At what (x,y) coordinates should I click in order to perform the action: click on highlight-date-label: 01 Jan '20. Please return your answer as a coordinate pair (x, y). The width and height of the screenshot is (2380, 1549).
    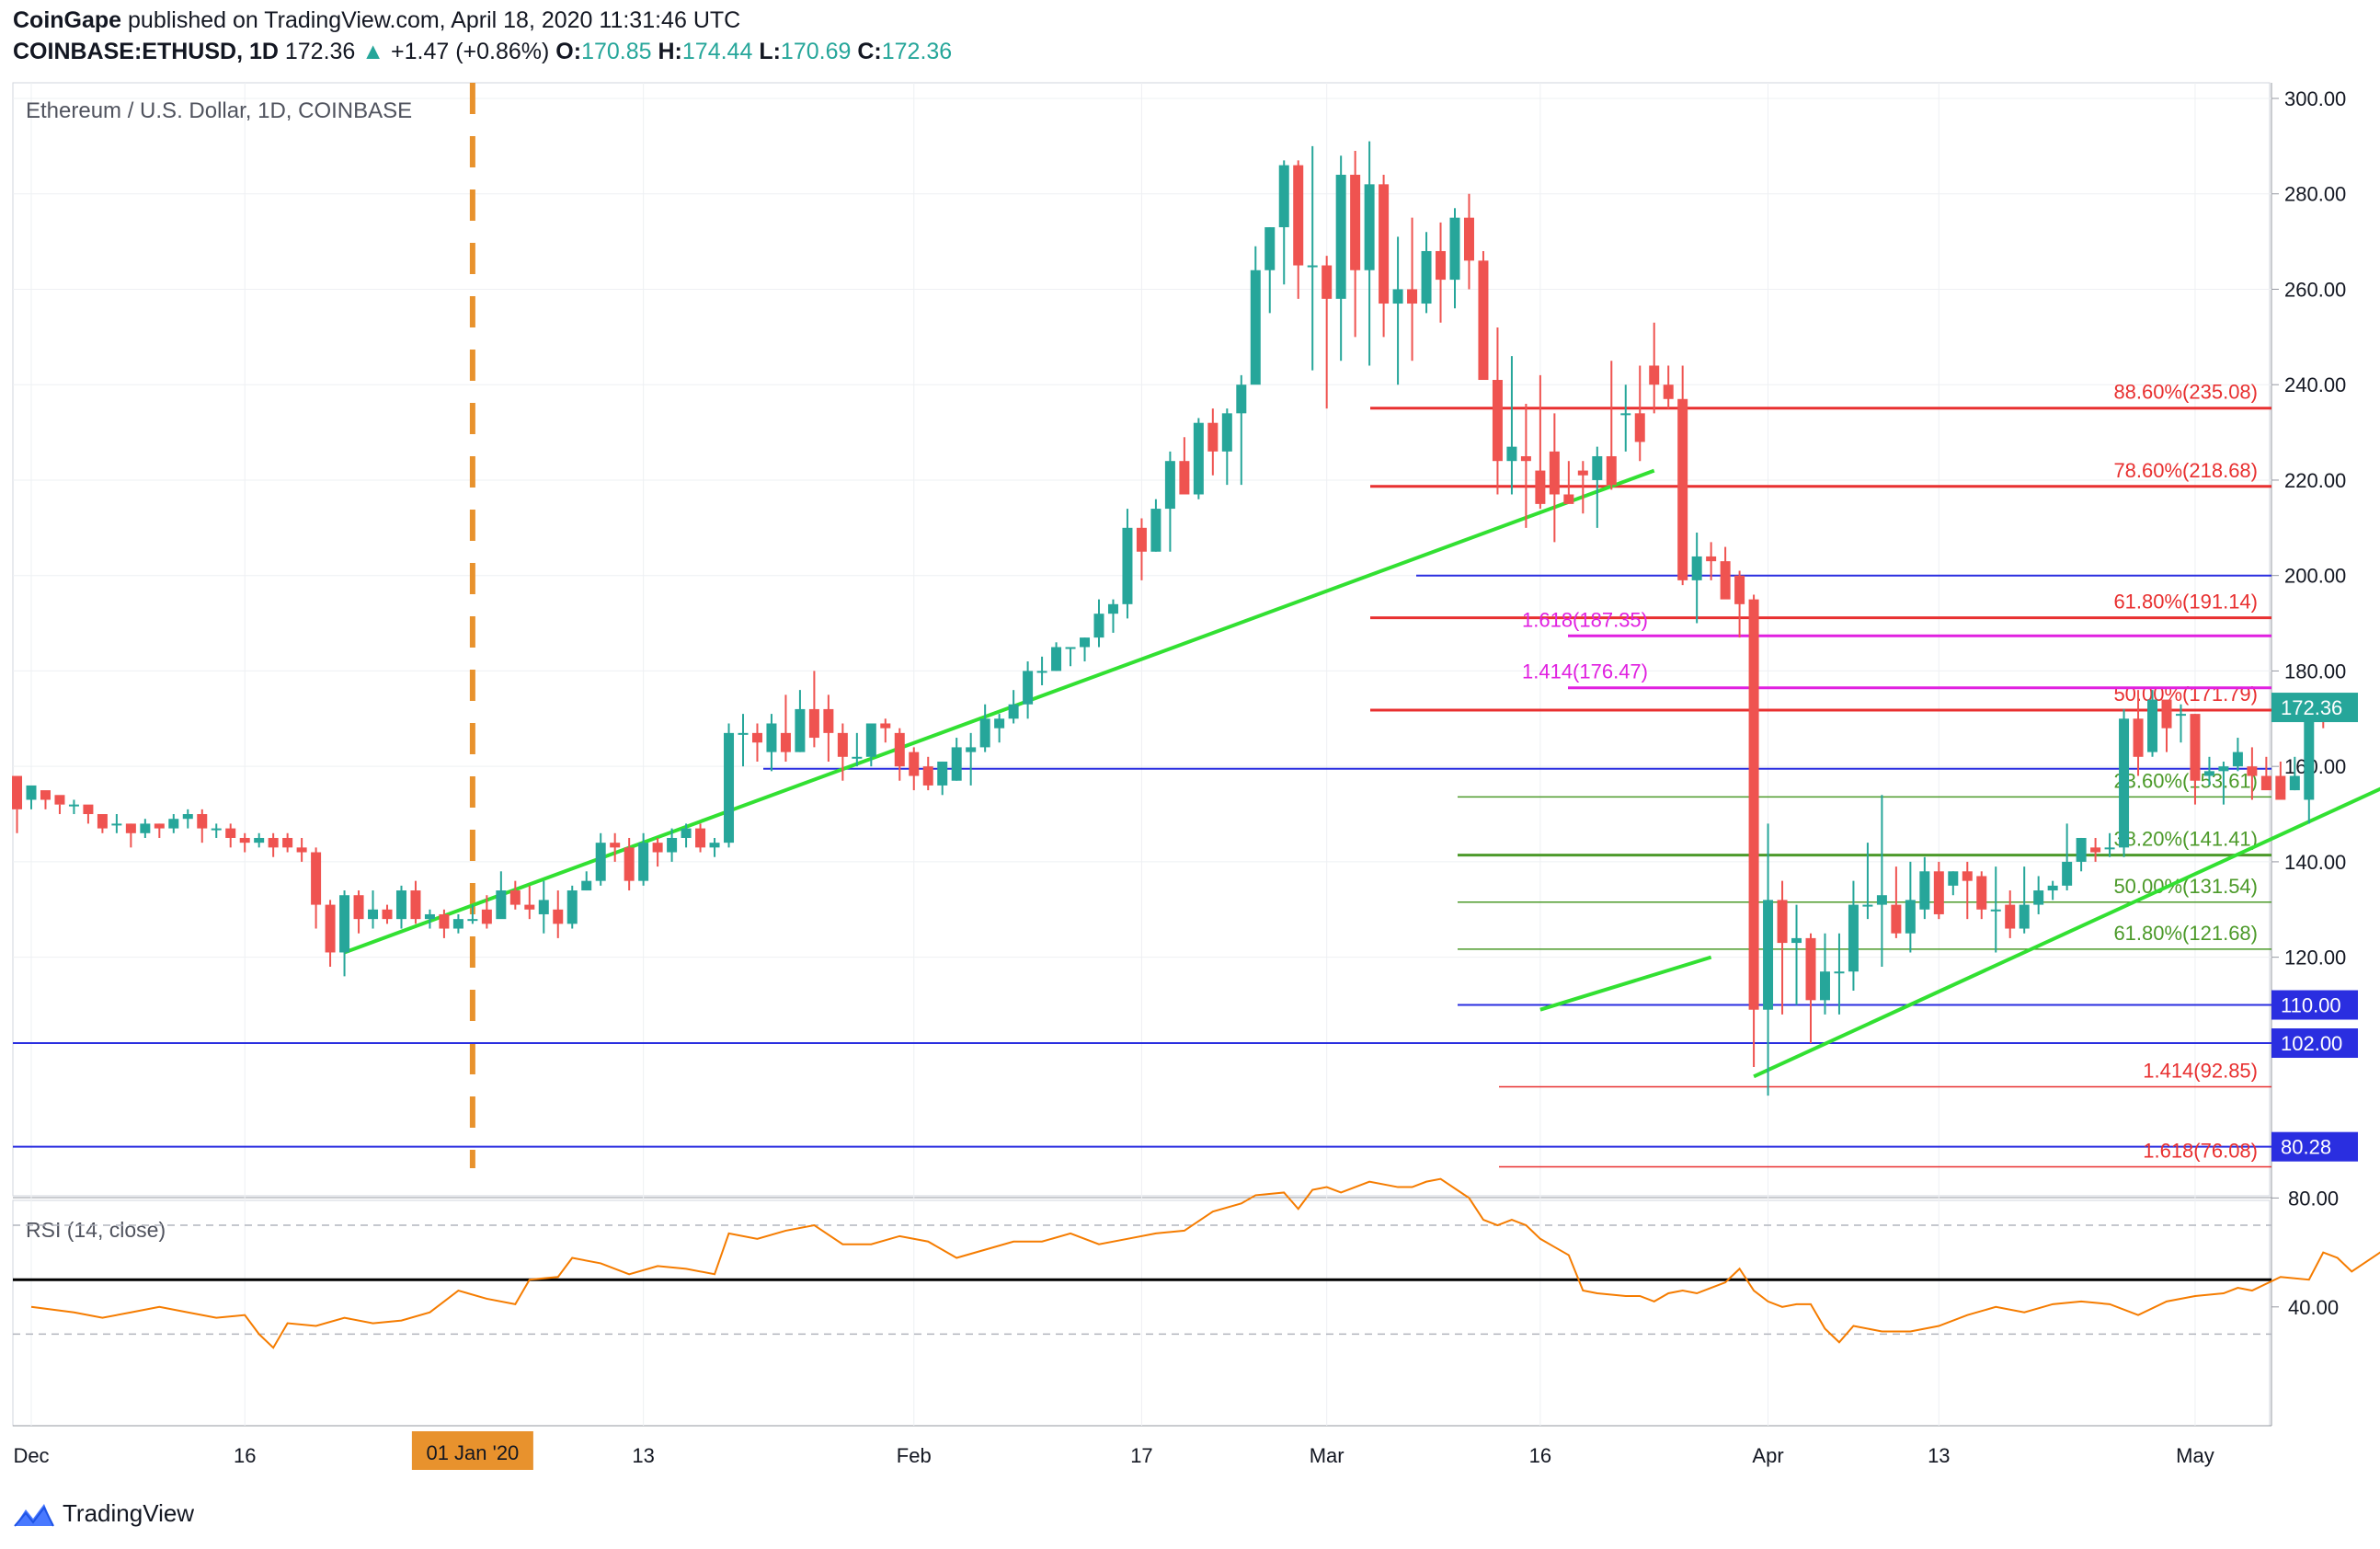
    Looking at the image, I should click on (472, 1453).